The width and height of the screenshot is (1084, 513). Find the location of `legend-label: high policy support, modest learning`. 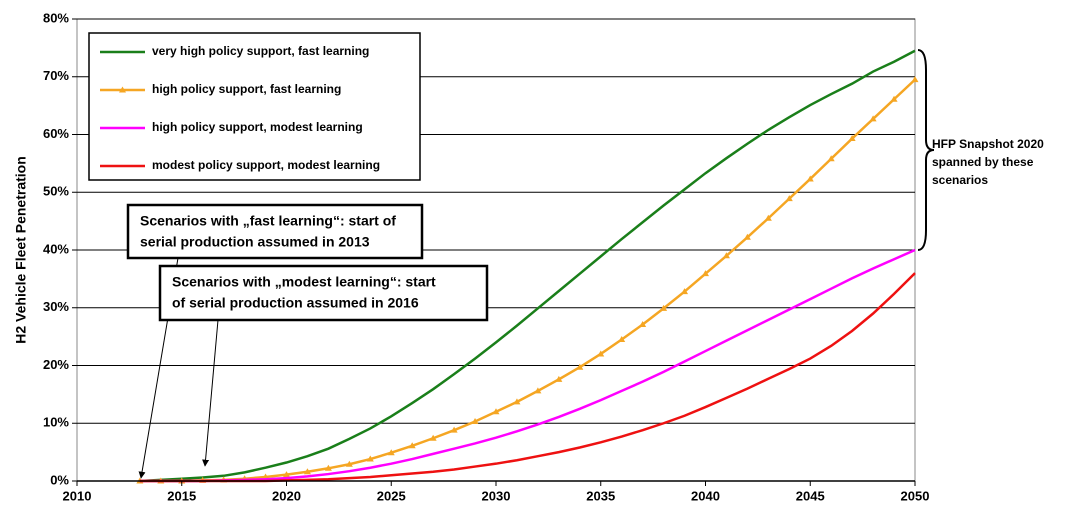

legend-label: high policy support, modest learning is located at coordinates (257, 127).